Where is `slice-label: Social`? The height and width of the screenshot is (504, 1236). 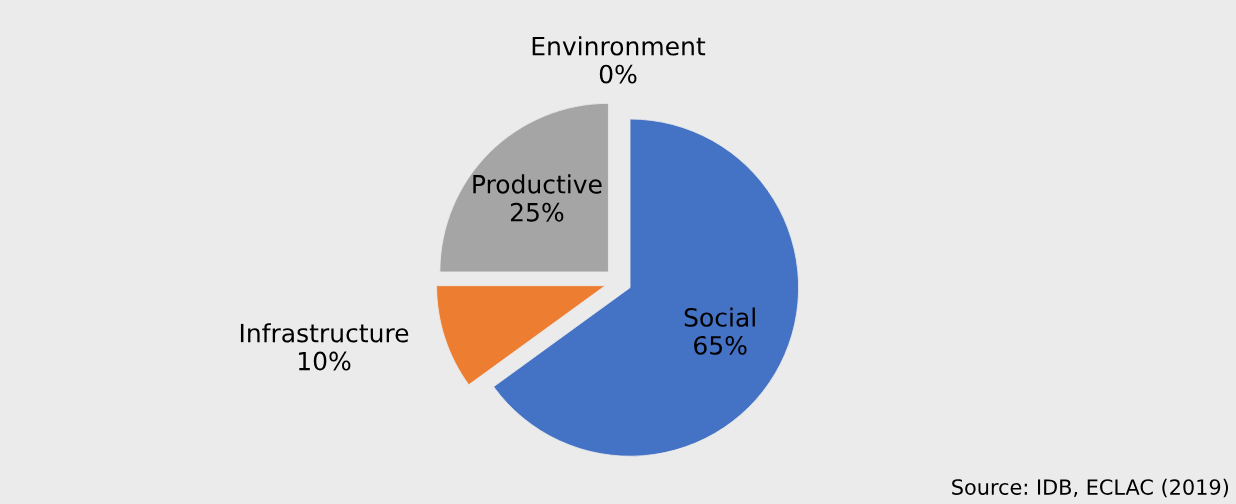
slice-label: Social is located at coordinates (719, 317).